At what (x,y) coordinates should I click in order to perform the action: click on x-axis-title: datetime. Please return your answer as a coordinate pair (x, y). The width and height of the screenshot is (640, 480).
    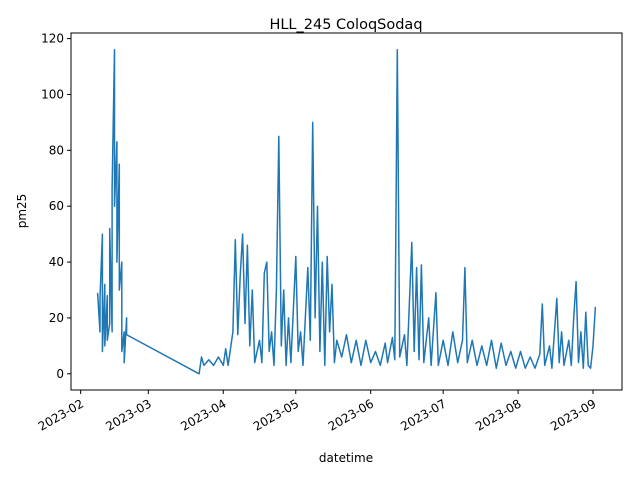
    Looking at the image, I should click on (346, 458).